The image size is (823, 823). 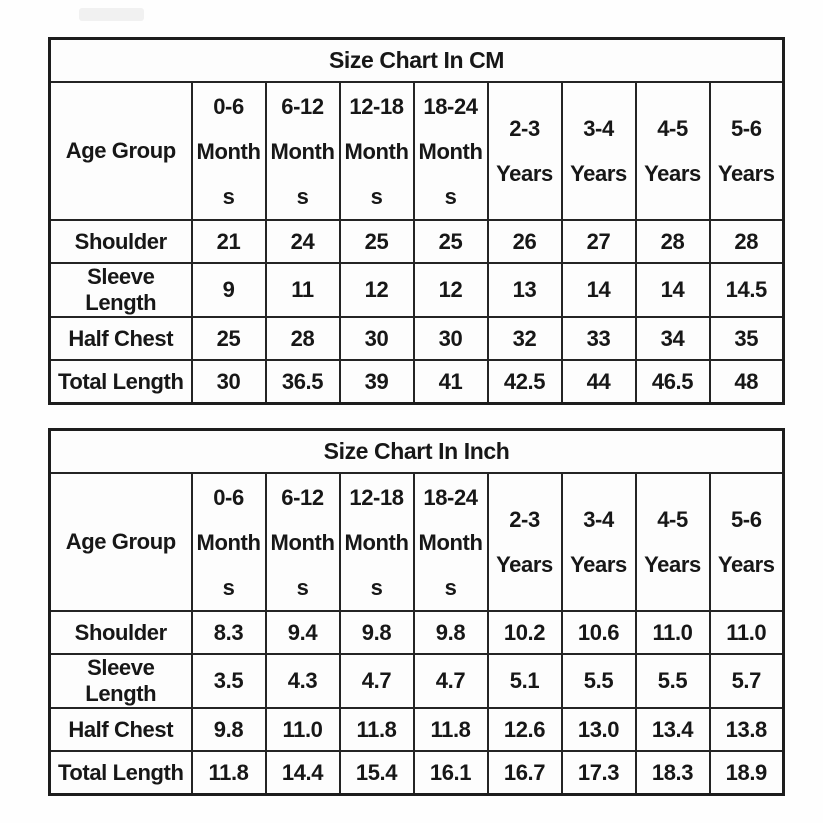 What do you see at coordinates (672, 729) in the screenshot?
I see `cell-value: 13.4` at bounding box center [672, 729].